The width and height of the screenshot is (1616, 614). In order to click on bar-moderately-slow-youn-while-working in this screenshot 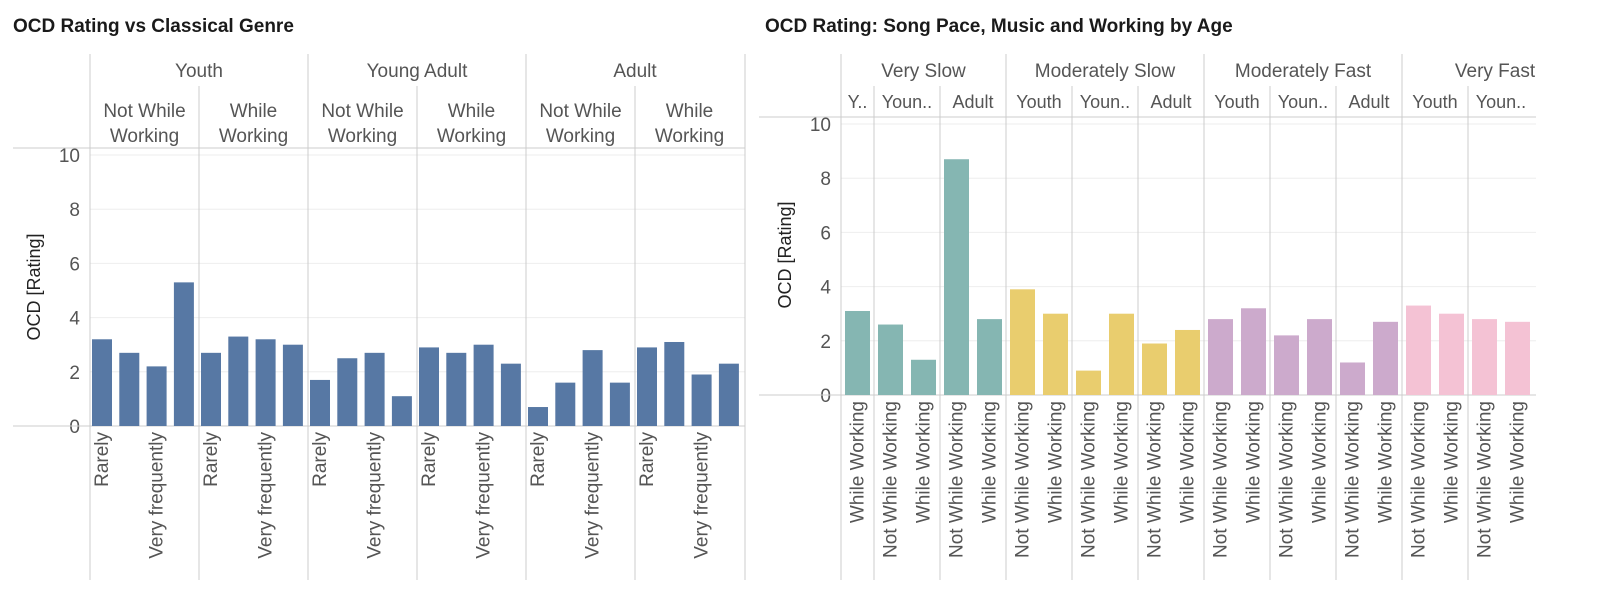, I will do `click(1121, 354)`.